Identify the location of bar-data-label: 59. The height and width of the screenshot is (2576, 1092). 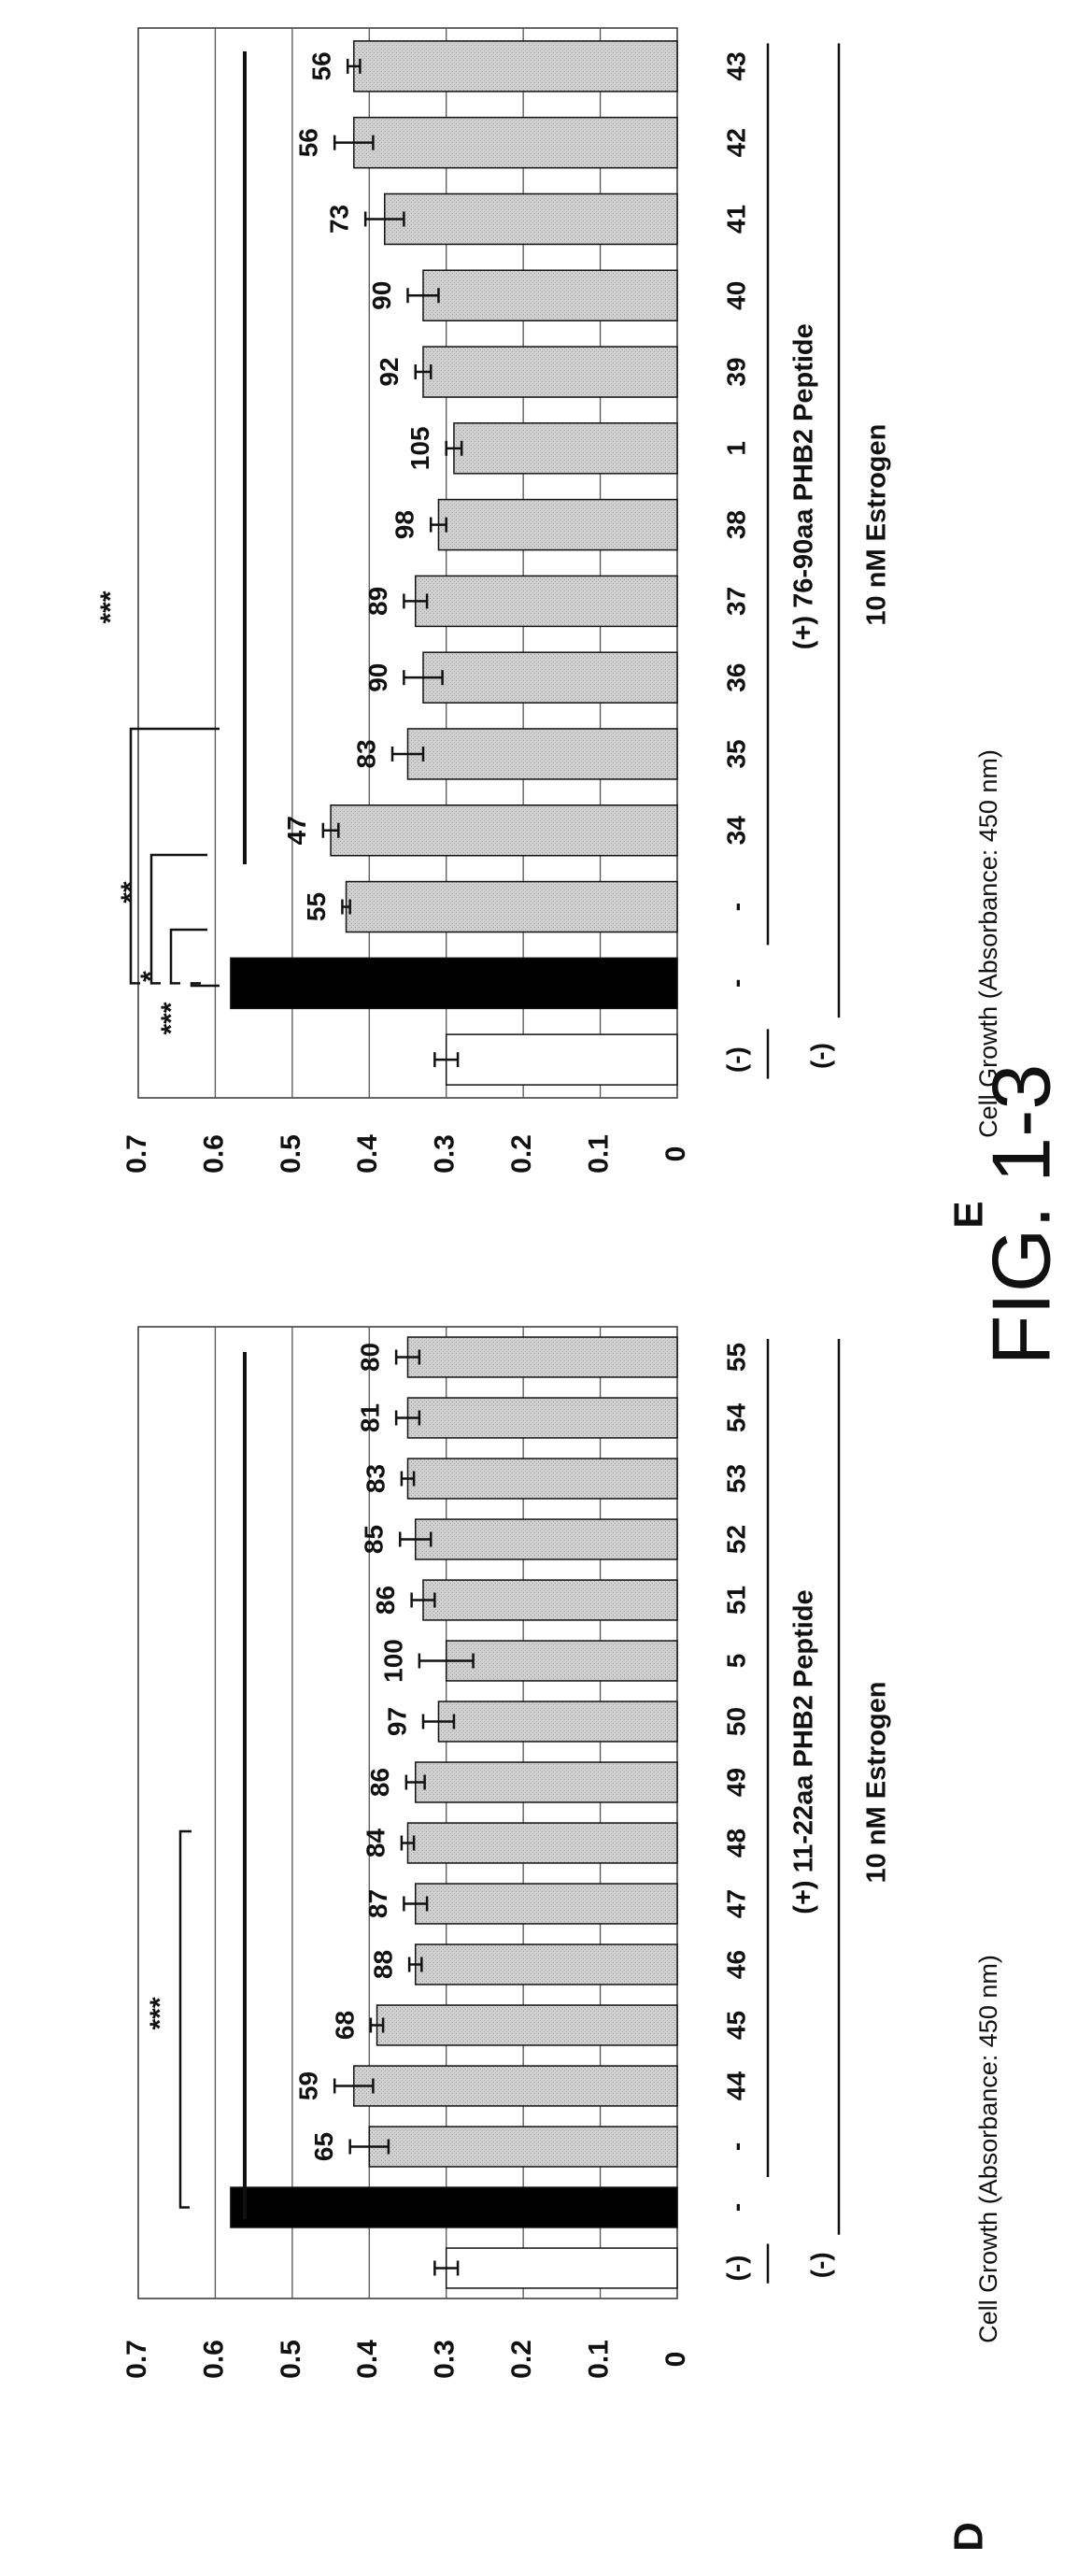
(308, 2086).